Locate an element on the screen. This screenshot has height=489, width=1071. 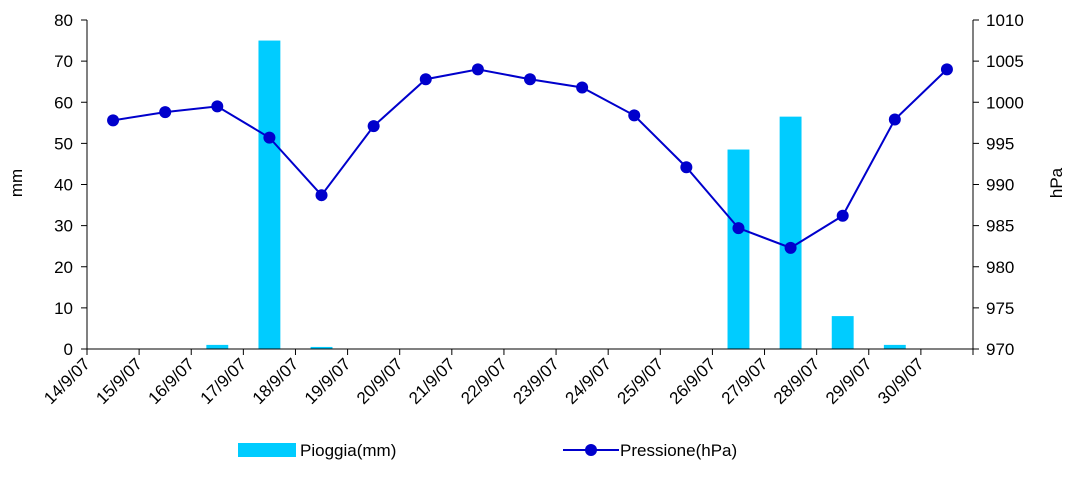
left-tick-label: 50 is located at coordinates (63, 143).